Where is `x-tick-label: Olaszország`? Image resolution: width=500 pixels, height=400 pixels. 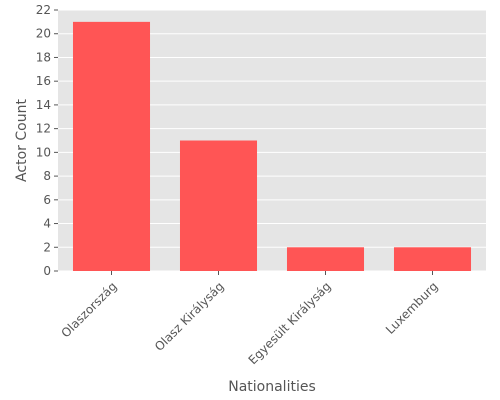
x-tick-label: Olaszország is located at coordinates (88, 309).